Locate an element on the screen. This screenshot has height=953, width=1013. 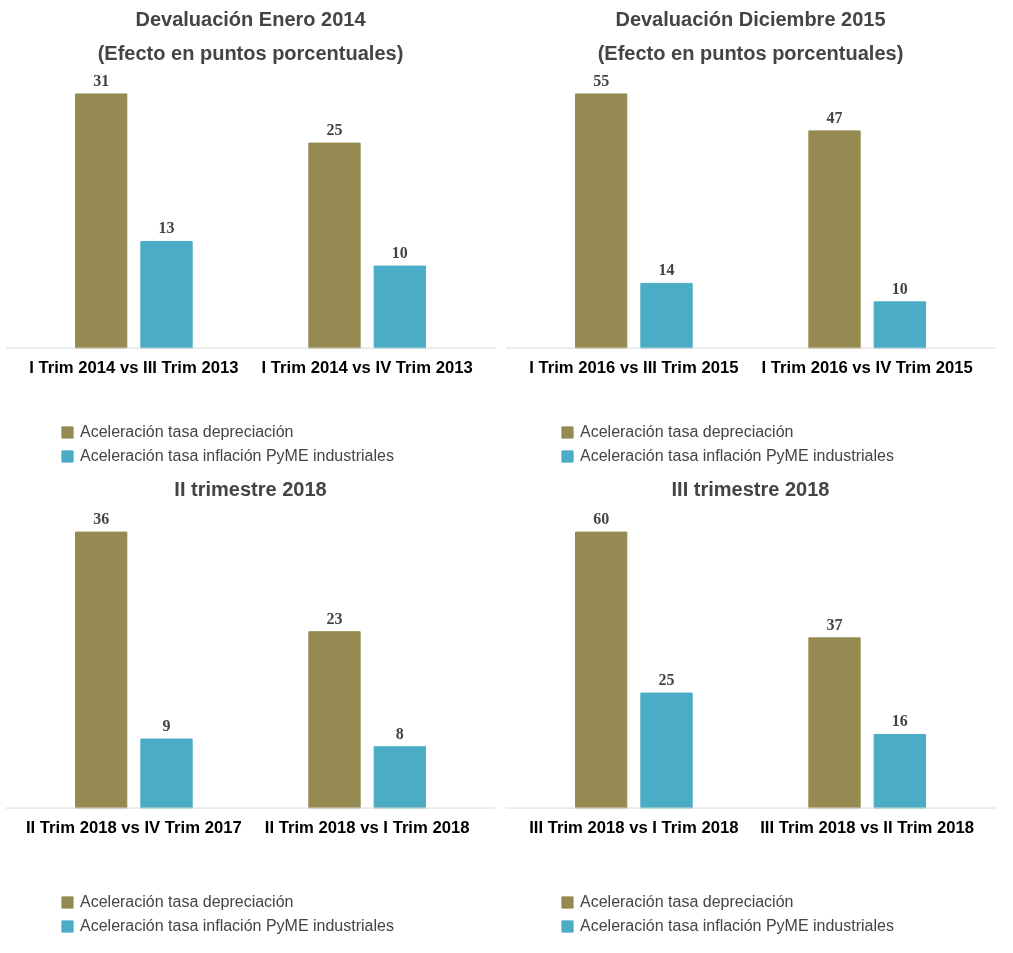
x-tick-label: I Trim 2016 vs IV Trim 2015 is located at coordinates (867, 368).